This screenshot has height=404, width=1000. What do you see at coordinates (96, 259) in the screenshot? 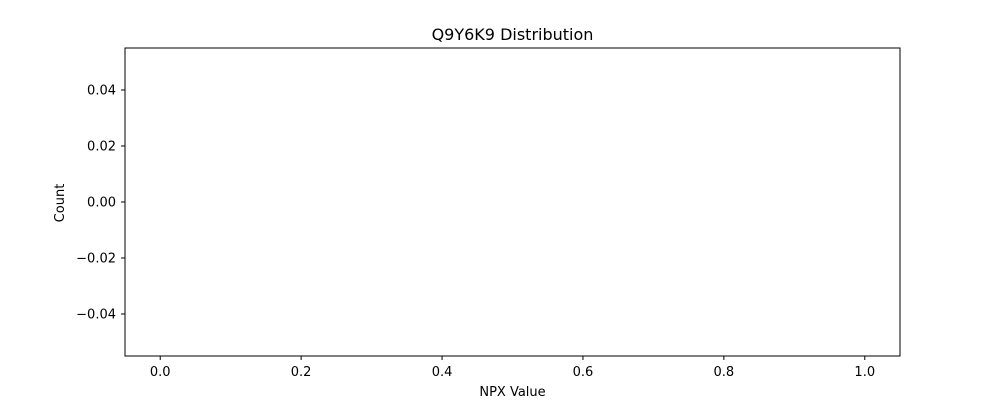
I see `y-tick-label: −0.02` at bounding box center [96, 259].